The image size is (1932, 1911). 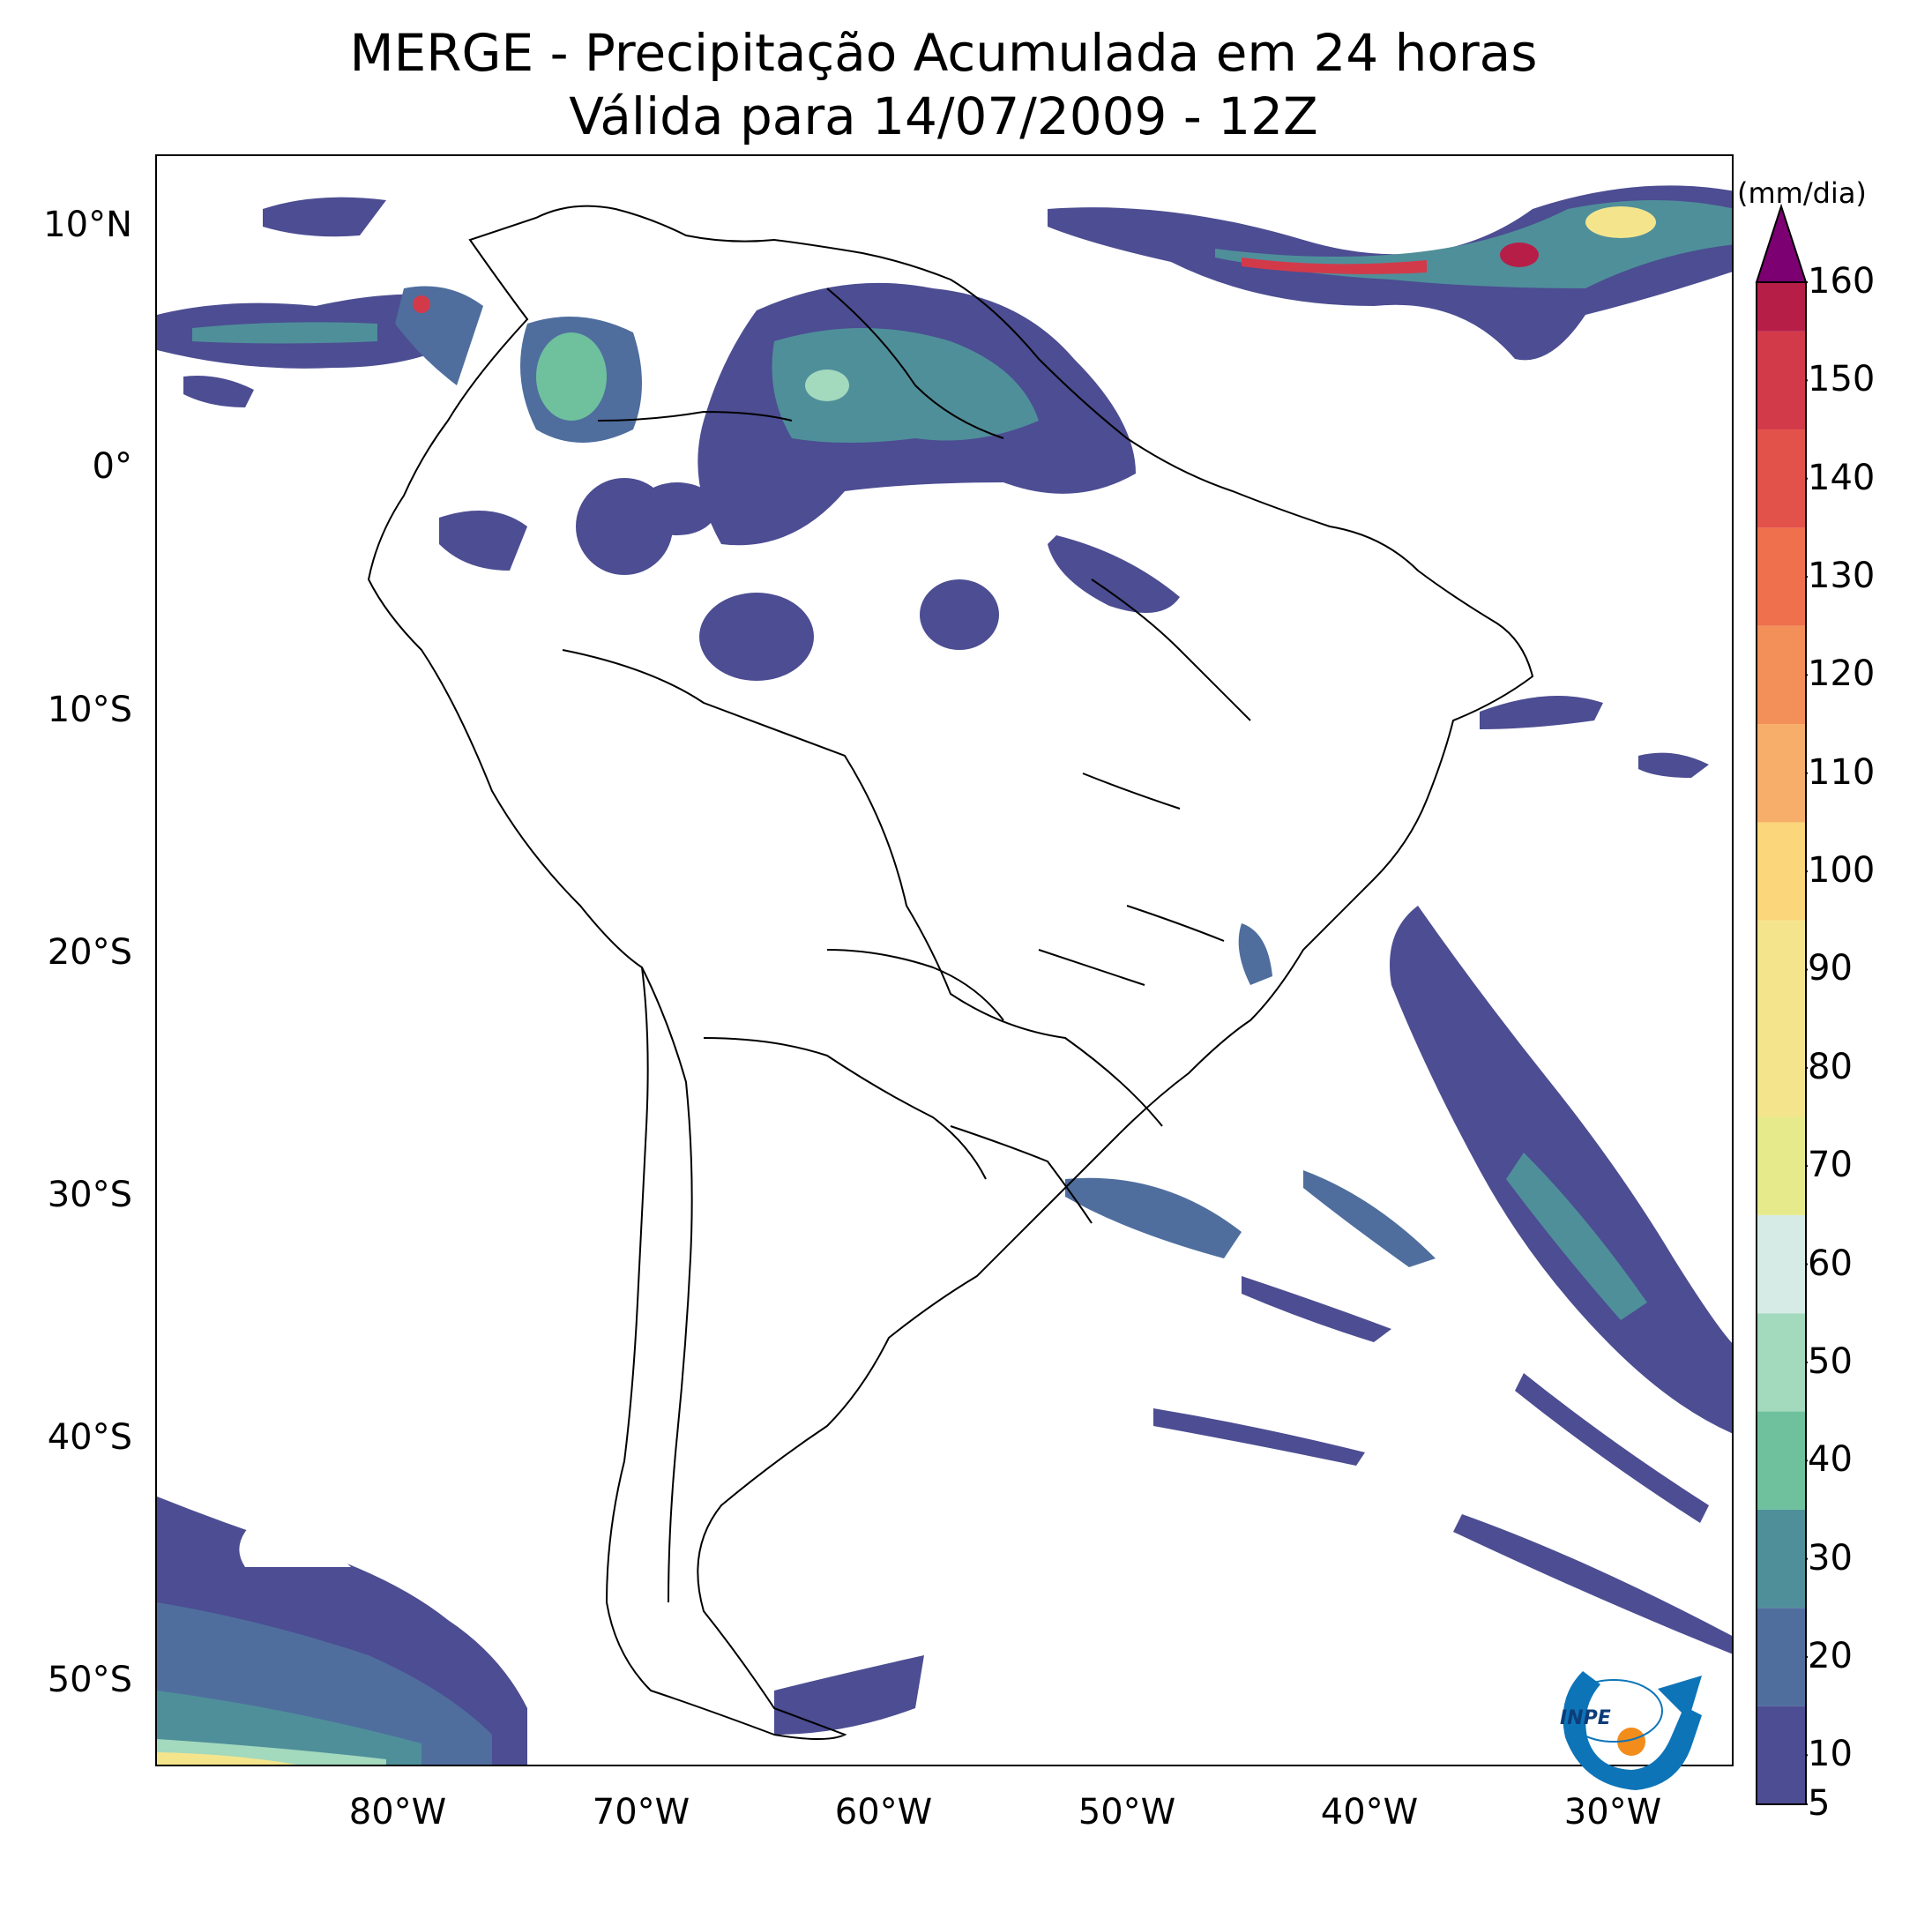 I want to click on colorbar-tick-label: 30, so click(x=1830, y=1558).